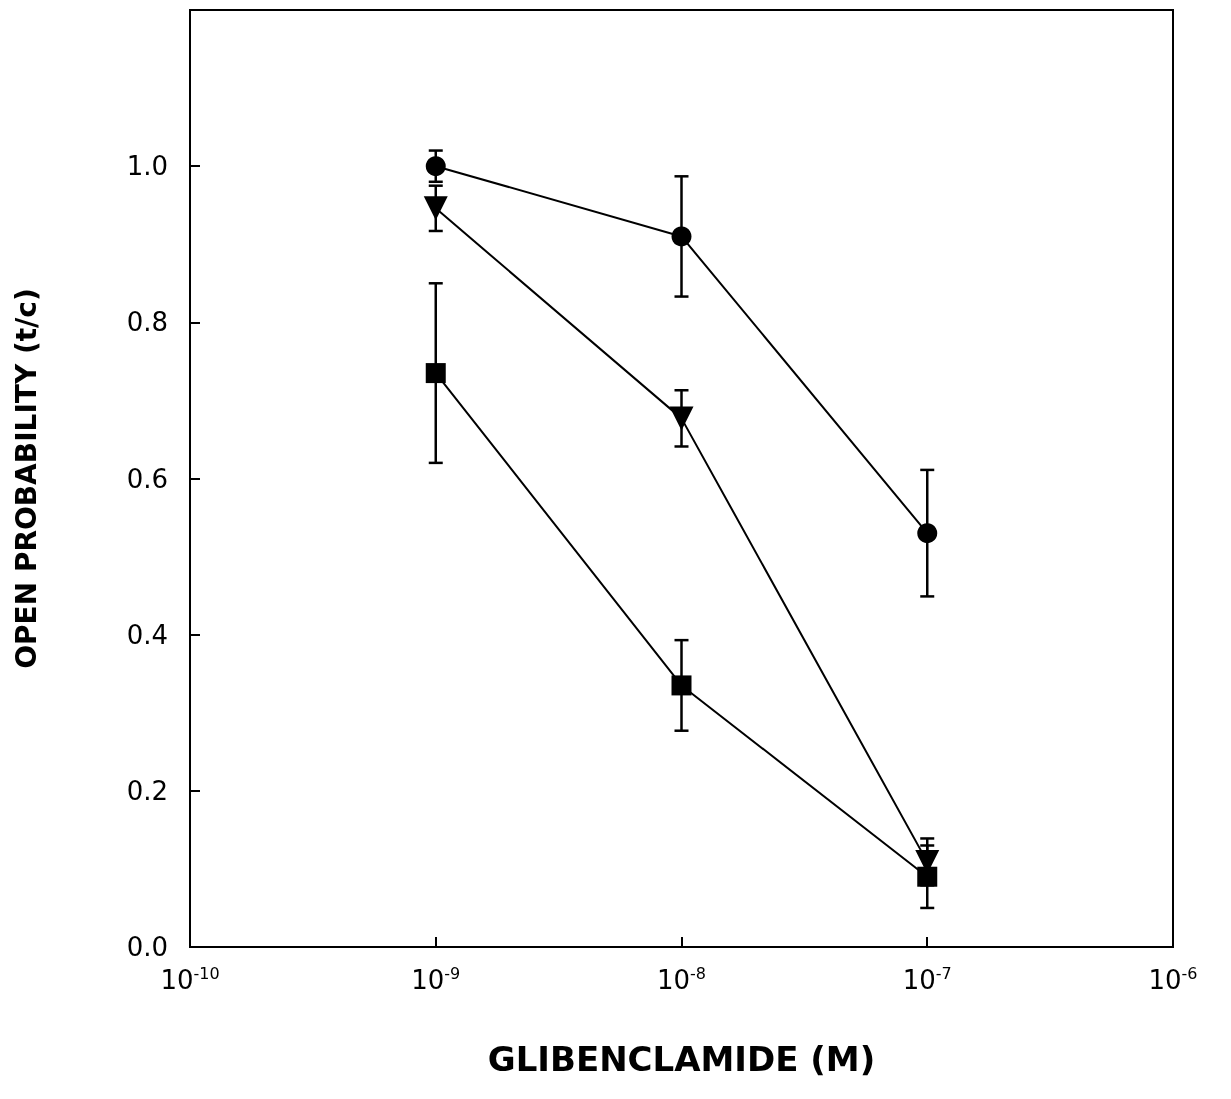 The height and width of the screenshot is (1099, 1231). I want to click on y-tick-label: 1.0, so click(147, 166).